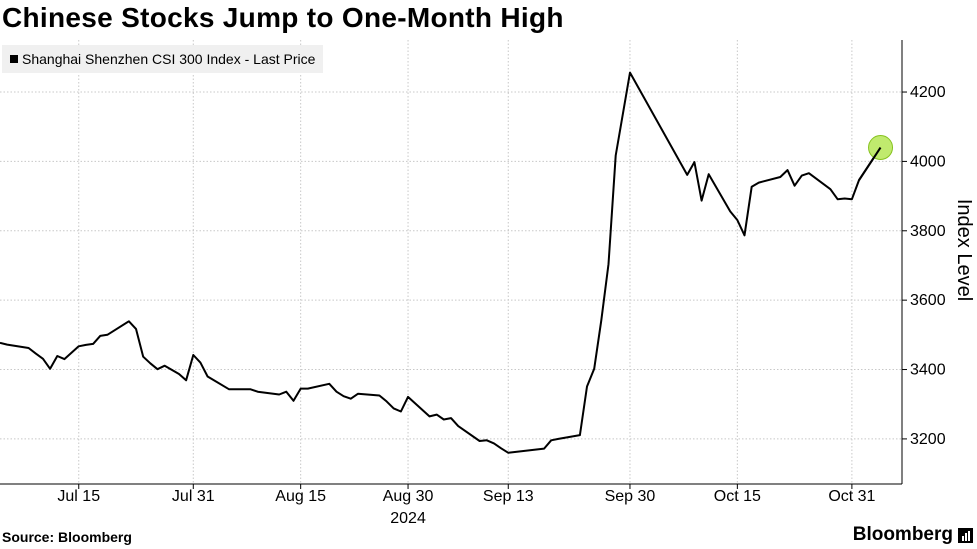 This screenshot has height=549, width=977. Describe the element at coordinates (78, 496) in the screenshot. I see `x-tick-label: Jul 15` at that location.